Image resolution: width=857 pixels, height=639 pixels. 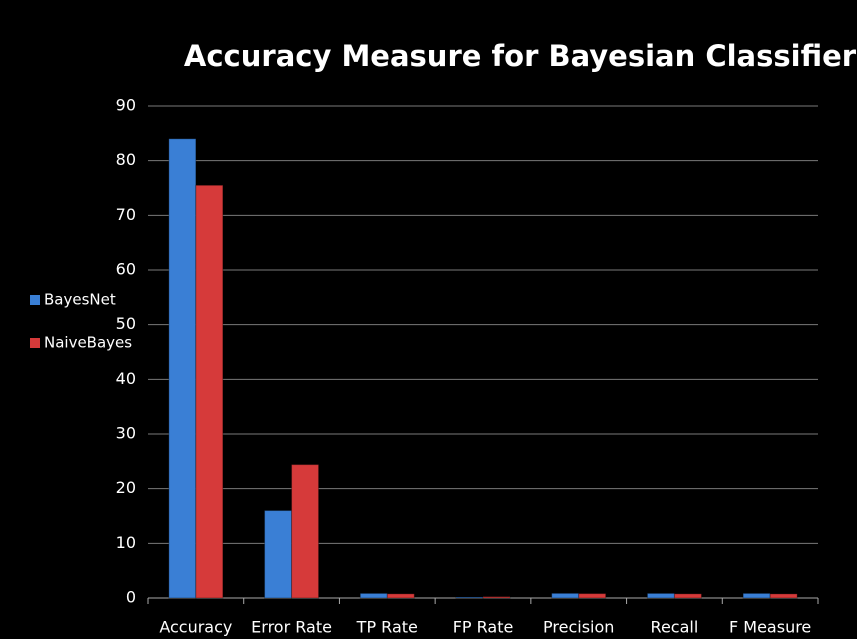 What do you see at coordinates (126, 433) in the screenshot?
I see `y-tick-label: 30` at bounding box center [126, 433].